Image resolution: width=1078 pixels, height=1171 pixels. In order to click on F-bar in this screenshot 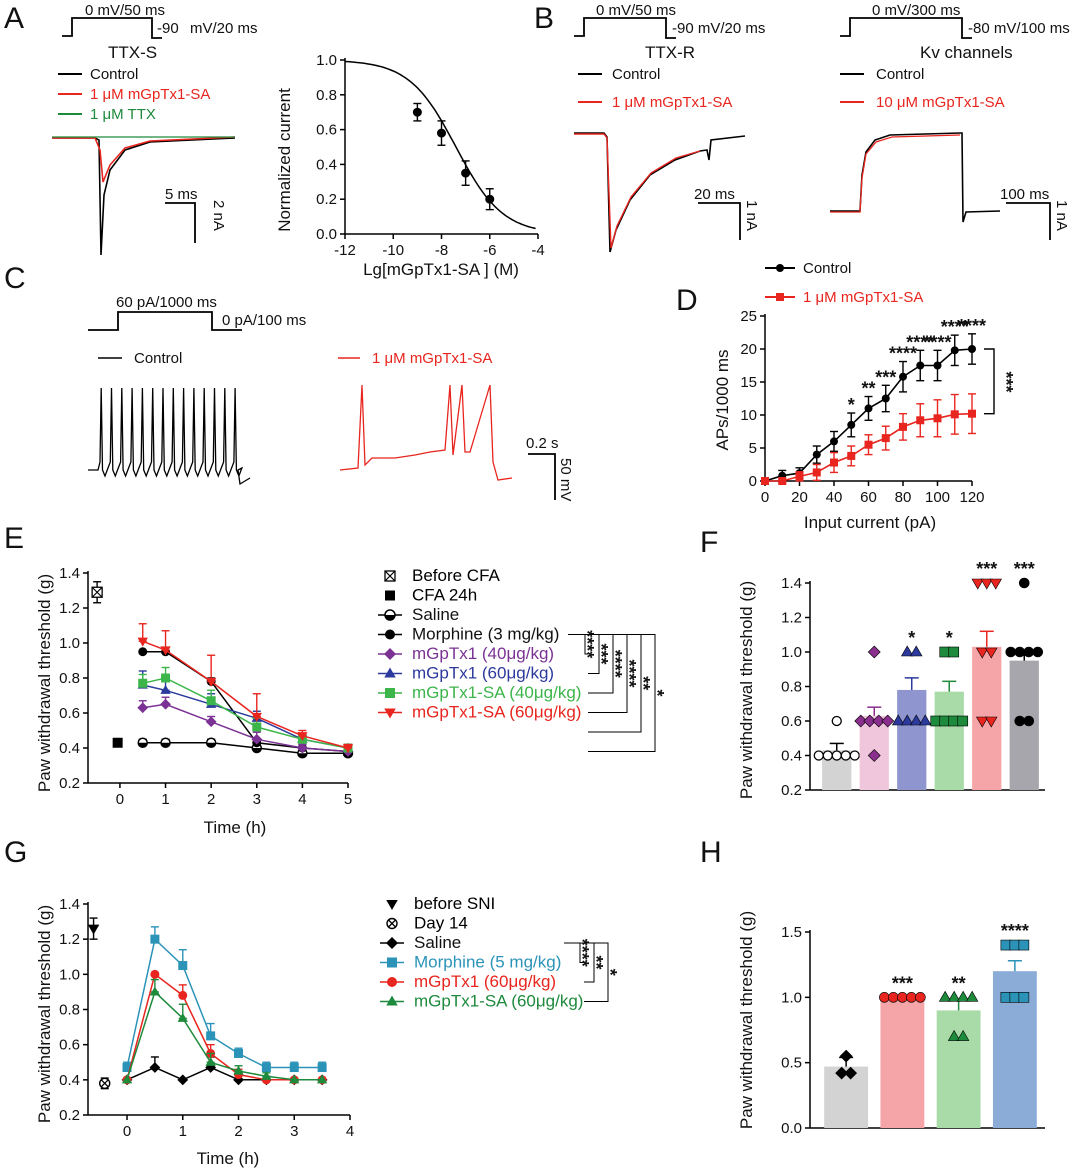, I will do `click(949, 740)`.